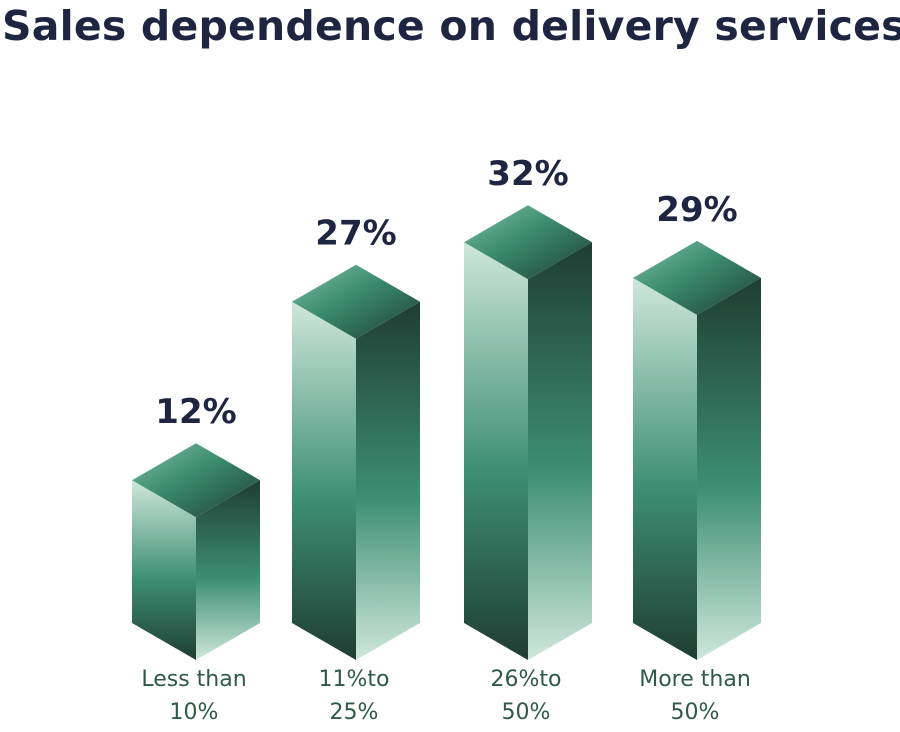 The height and width of the screenshot is (732, 900). Describe the element at coordinates (526, 679) in the screenshot. I see `category-label: 26%to` at that location.